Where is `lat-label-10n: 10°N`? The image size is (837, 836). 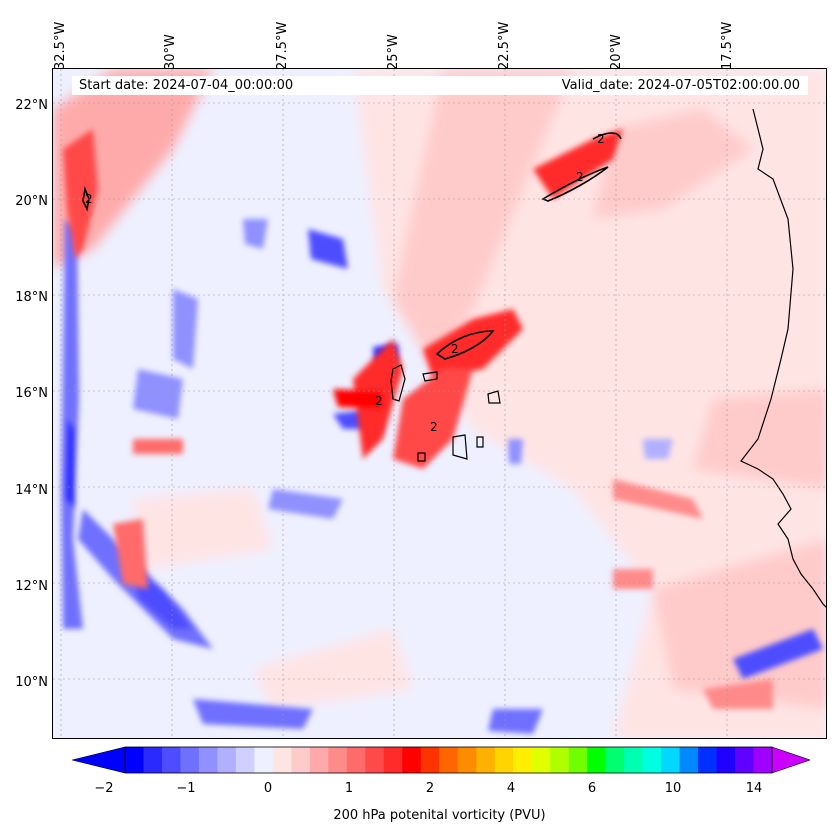 lat-label-10n: 10°N is located at coordinates (31, 682).